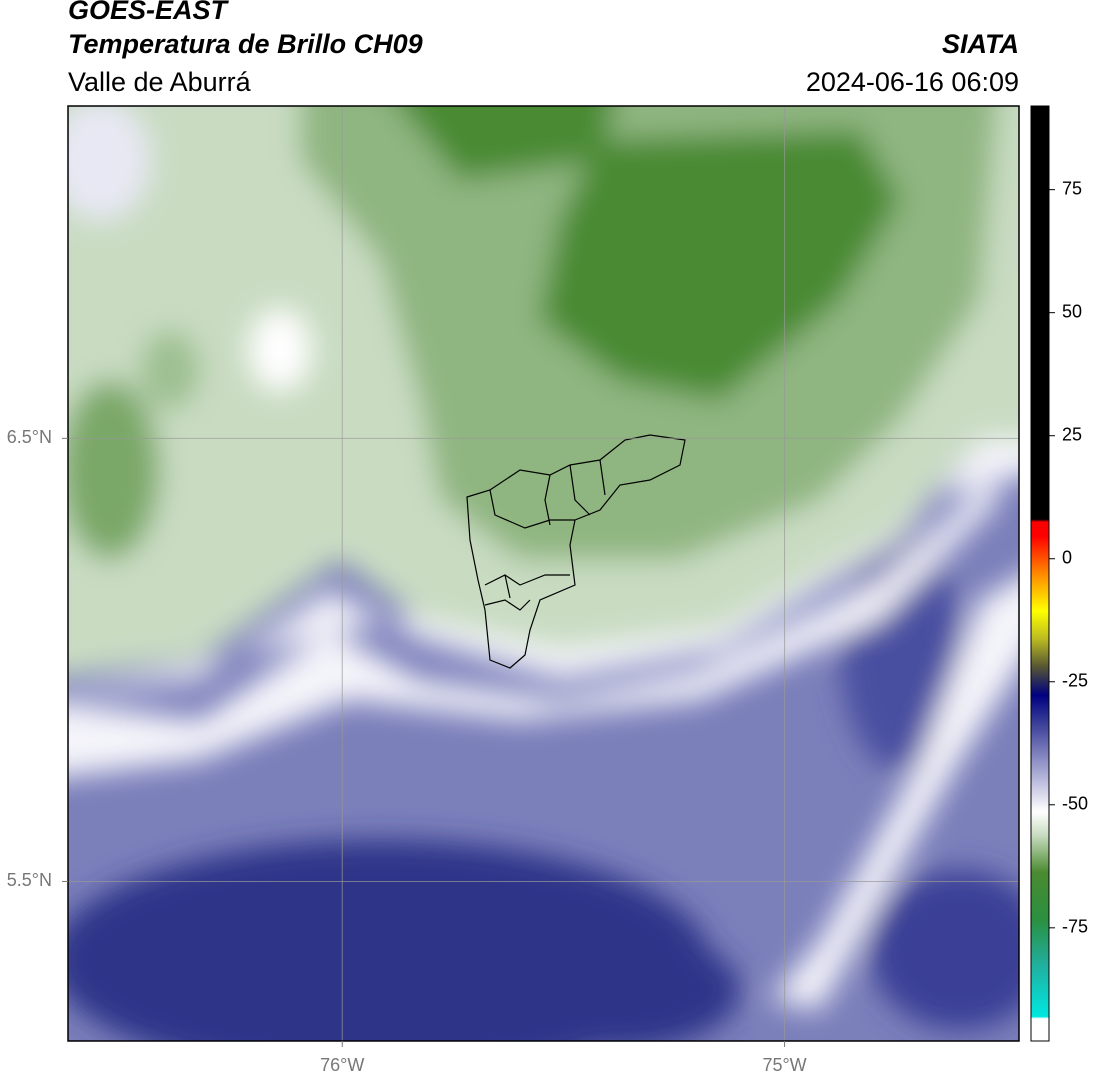 This screenshot has height=1078, width=1094. I want to click on colorbar, so click(1040, 573).